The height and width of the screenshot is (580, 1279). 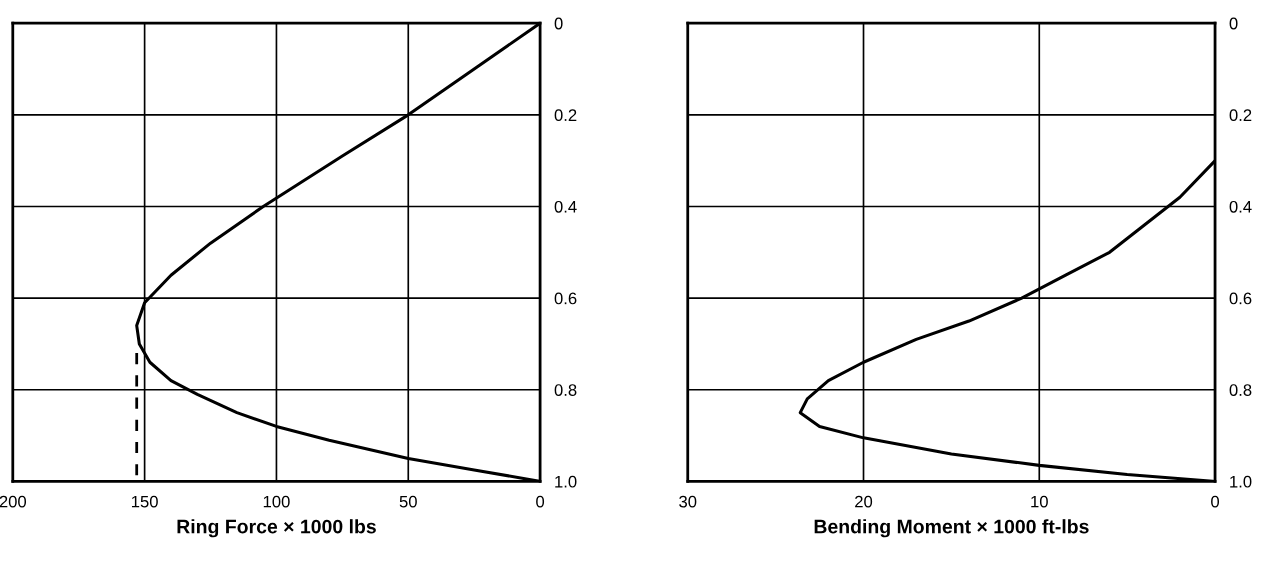 I want to click on x-tick-label: 100, so click(x=276, y=501).